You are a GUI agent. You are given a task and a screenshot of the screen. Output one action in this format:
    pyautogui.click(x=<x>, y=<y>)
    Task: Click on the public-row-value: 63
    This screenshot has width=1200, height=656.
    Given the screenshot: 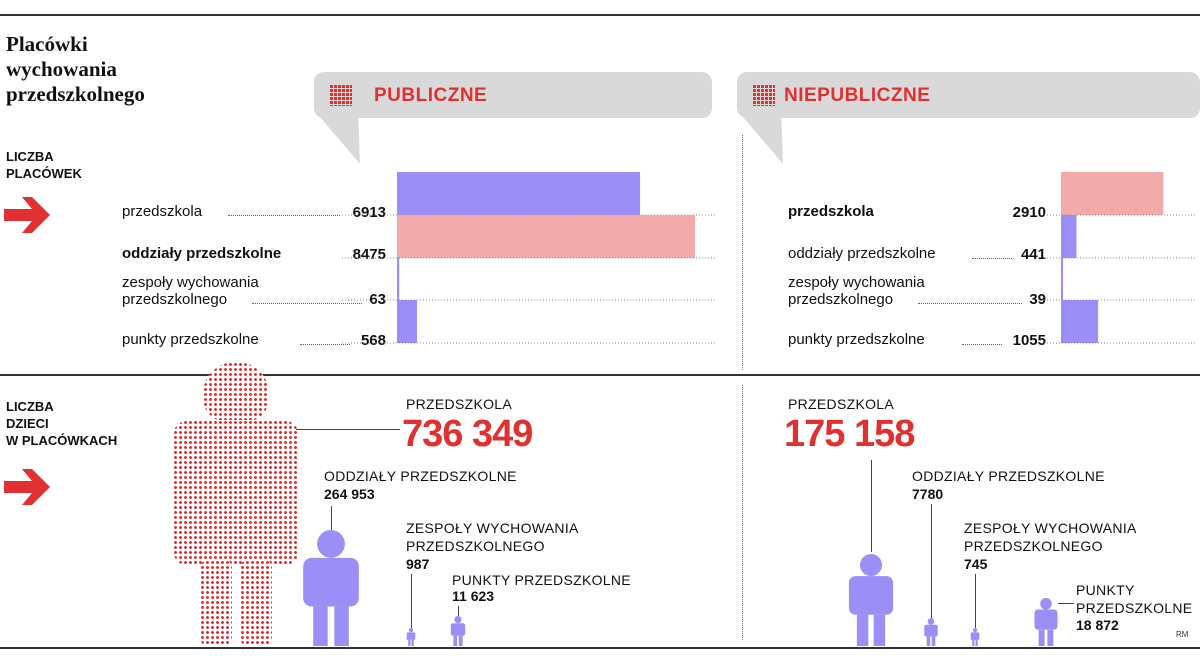 What is the action you would take?
    pyautogui.click(x=377, y=299)
    